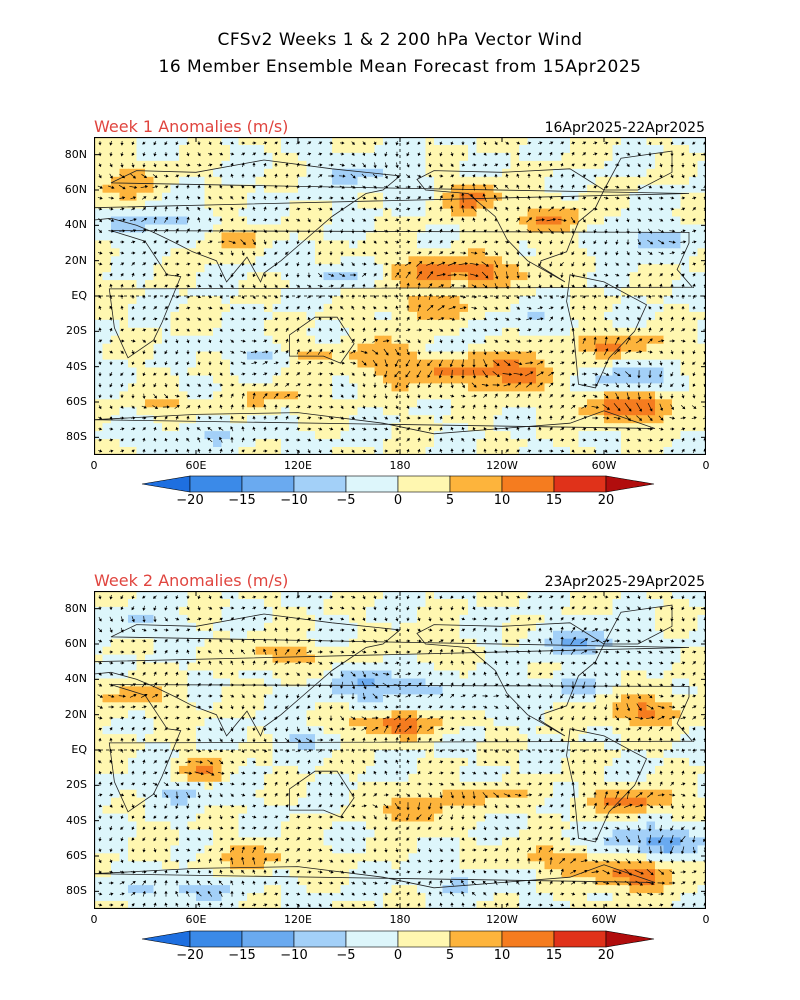  I want to click on panel-2-colorbar, so click(398, 939).